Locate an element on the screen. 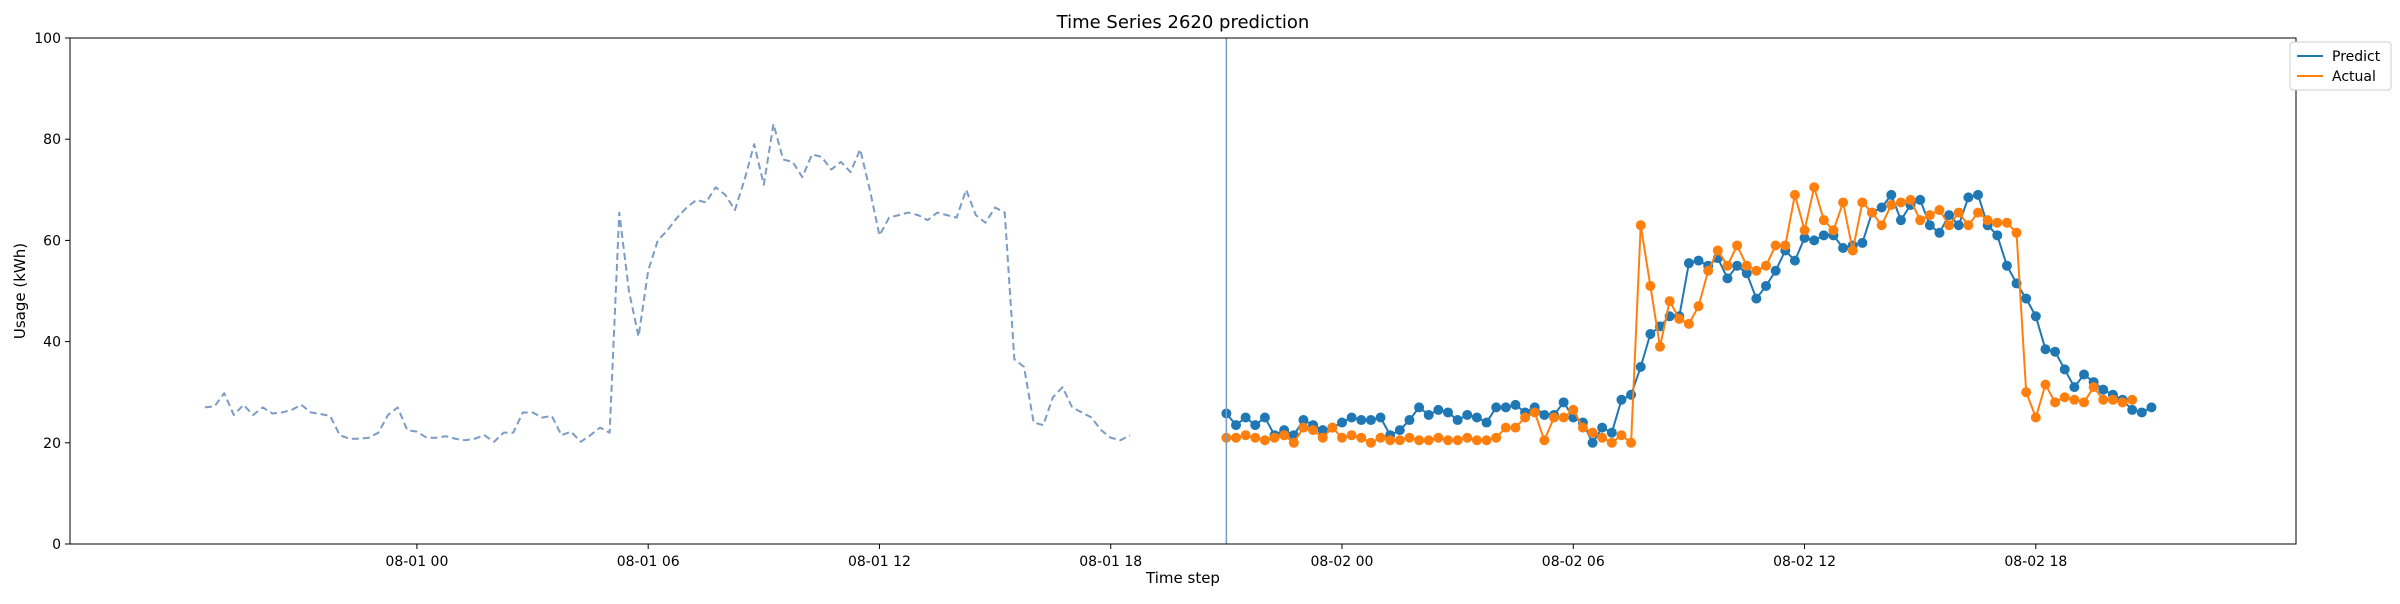 The image size is (2400, 604). legend-label-predict: Predict is located at coordinates (2356, 57).